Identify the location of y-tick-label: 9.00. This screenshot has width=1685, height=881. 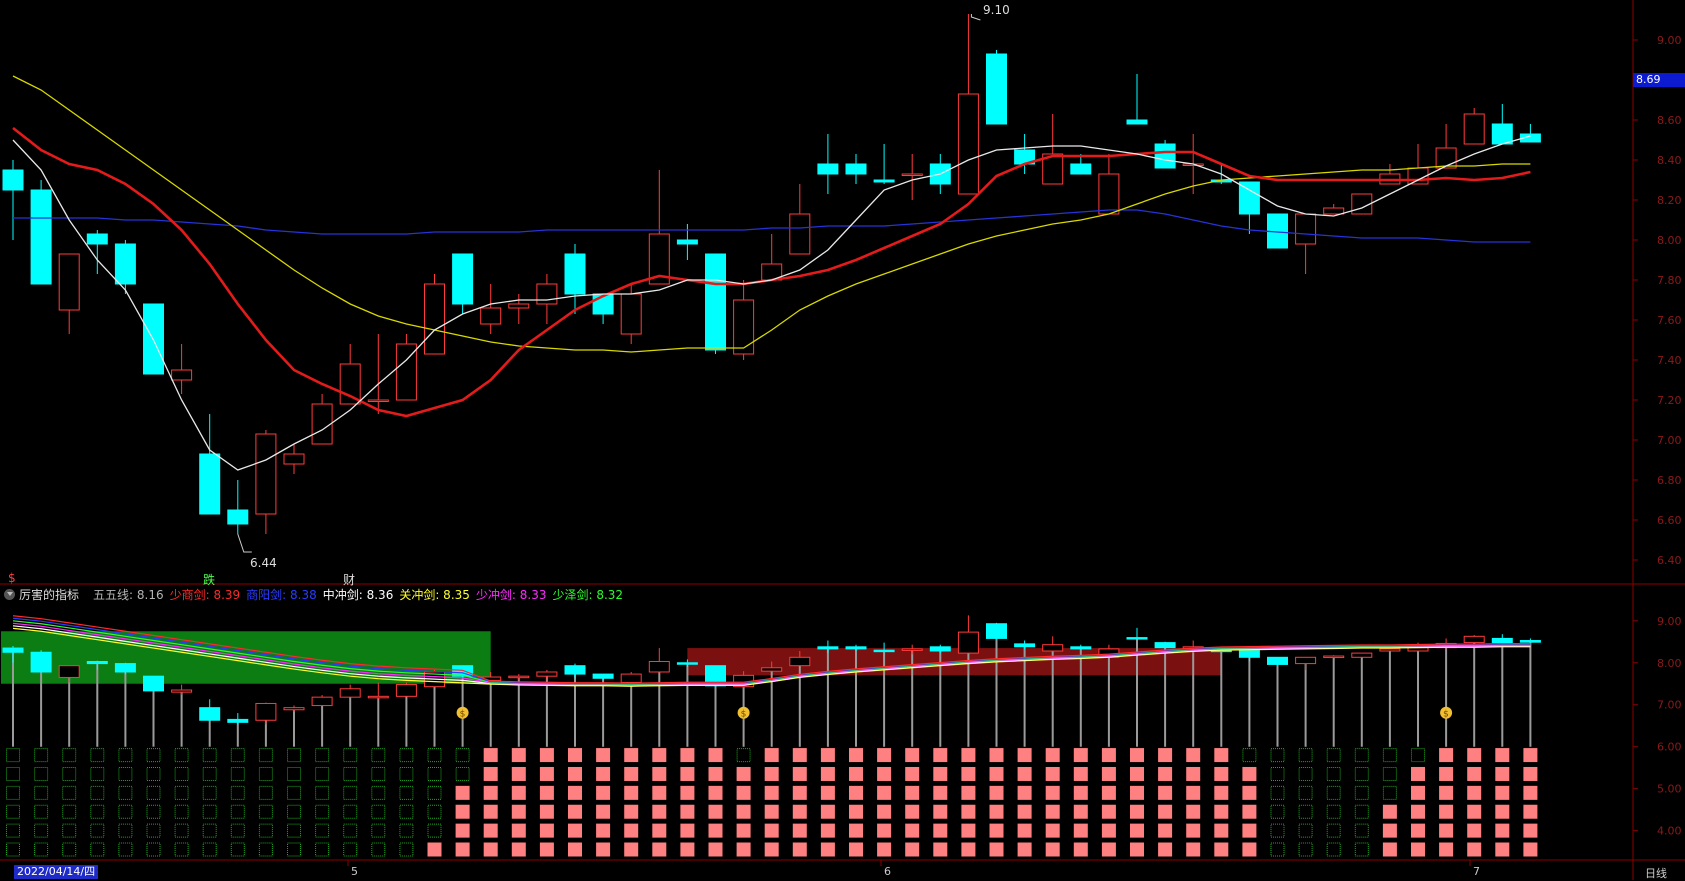
(1669, 621).